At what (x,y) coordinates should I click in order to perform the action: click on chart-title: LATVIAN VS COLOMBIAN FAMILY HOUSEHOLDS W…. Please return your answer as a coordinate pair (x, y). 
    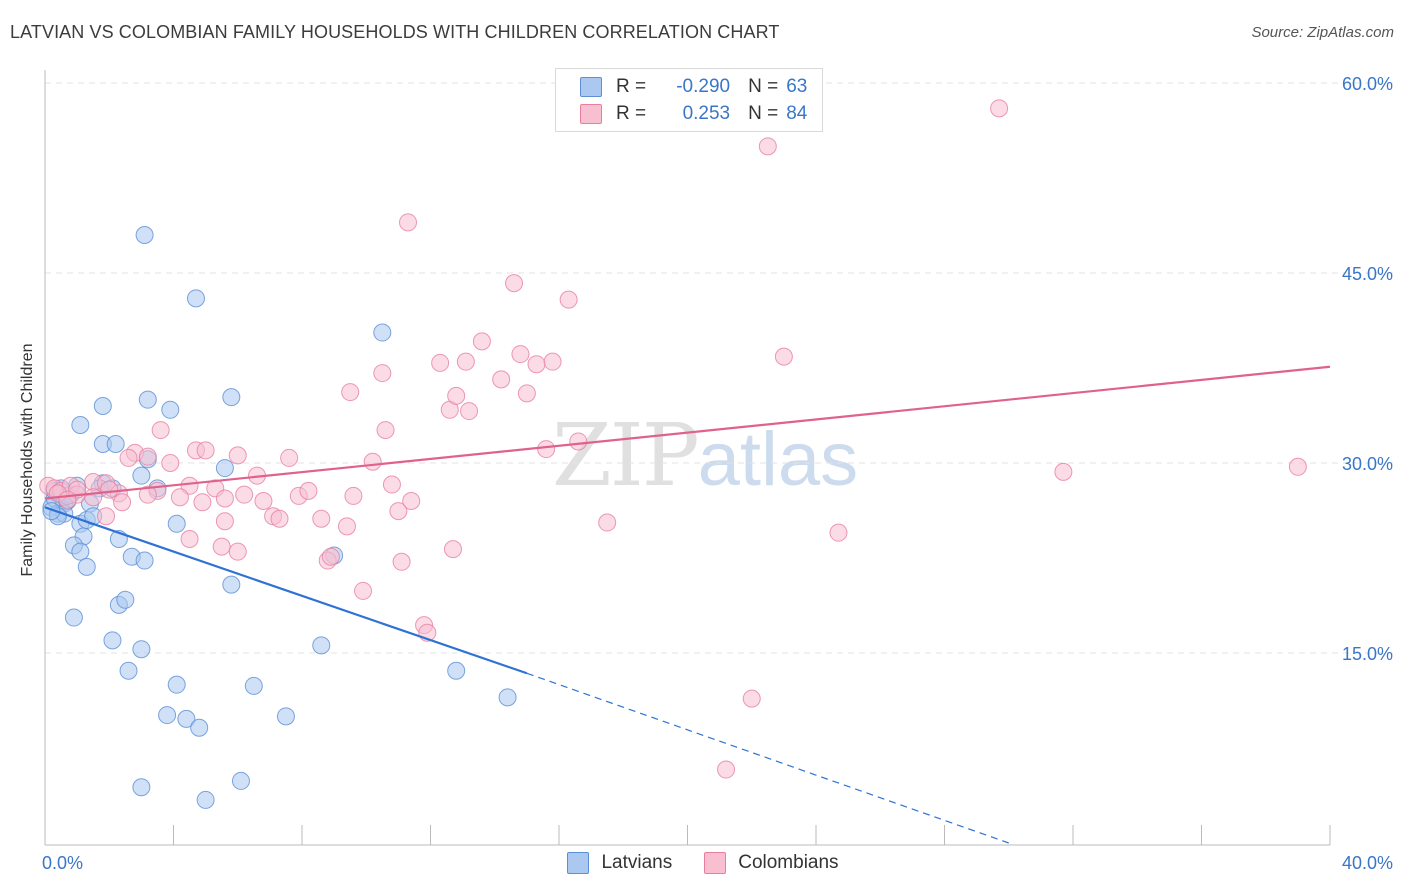
    Looking at the image, I should click on (395, 32).